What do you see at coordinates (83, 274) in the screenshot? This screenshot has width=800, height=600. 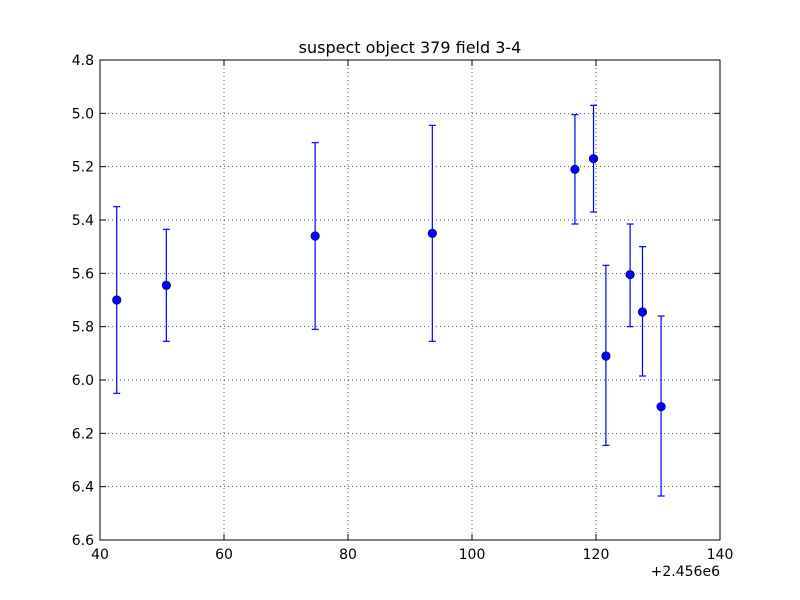 I see `y-tick-label: 5.6` at bounding box center [83, 274].